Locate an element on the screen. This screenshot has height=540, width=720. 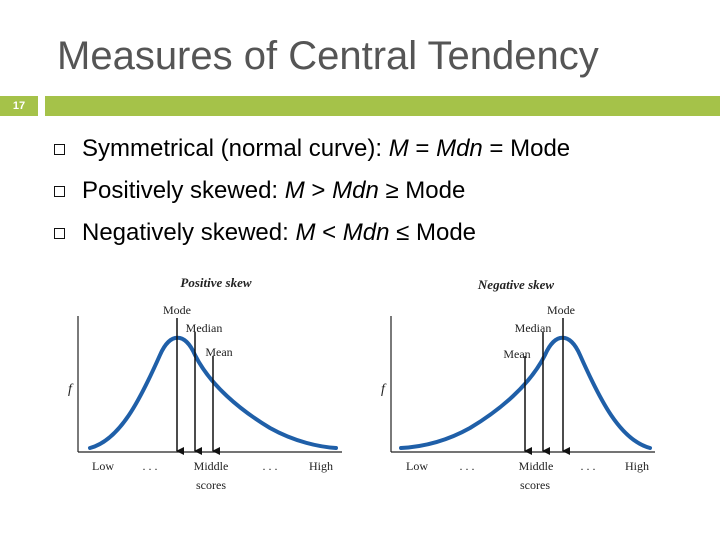
positive-skew-title: Positive skew is located at coordinates (215, 282).